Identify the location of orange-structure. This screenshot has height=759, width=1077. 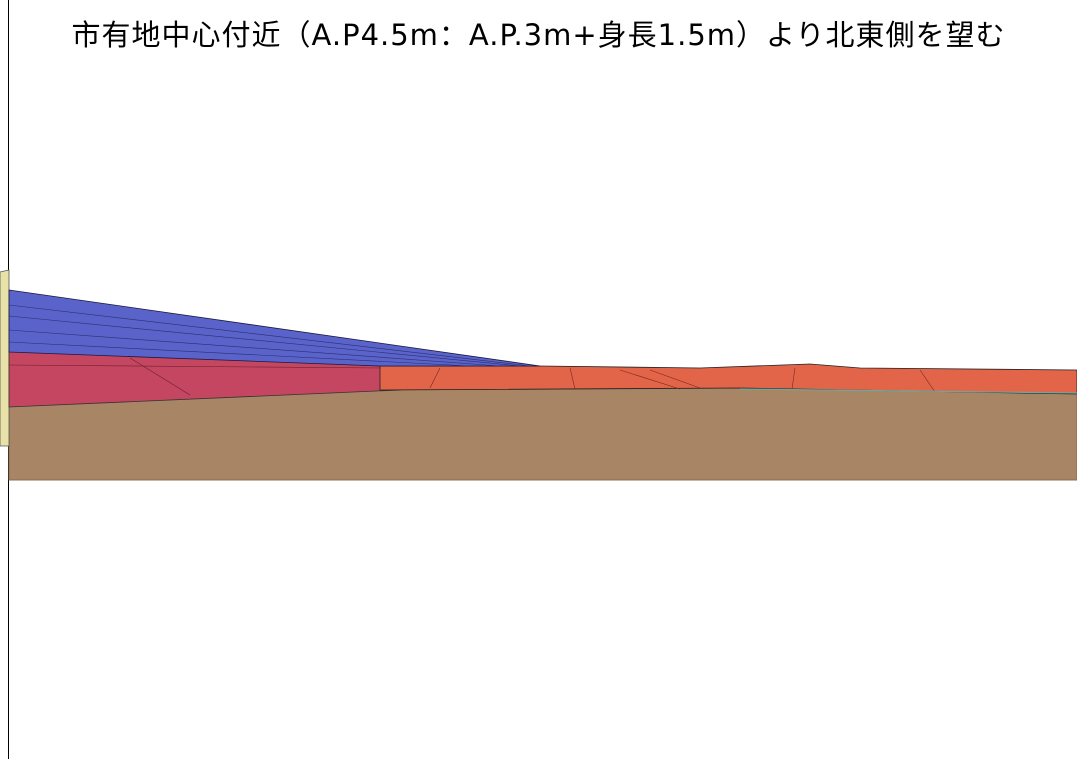
(728, 379).